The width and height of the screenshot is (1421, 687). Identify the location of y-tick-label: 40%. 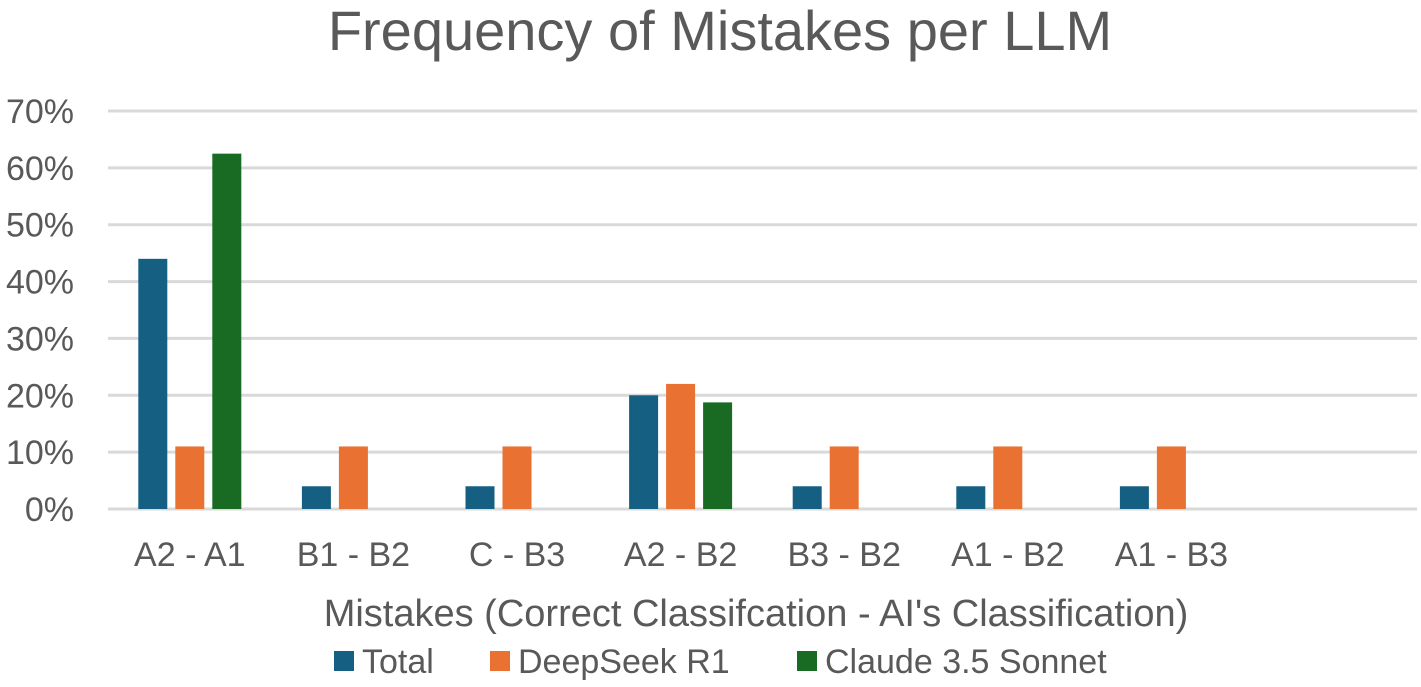
(40, 283).